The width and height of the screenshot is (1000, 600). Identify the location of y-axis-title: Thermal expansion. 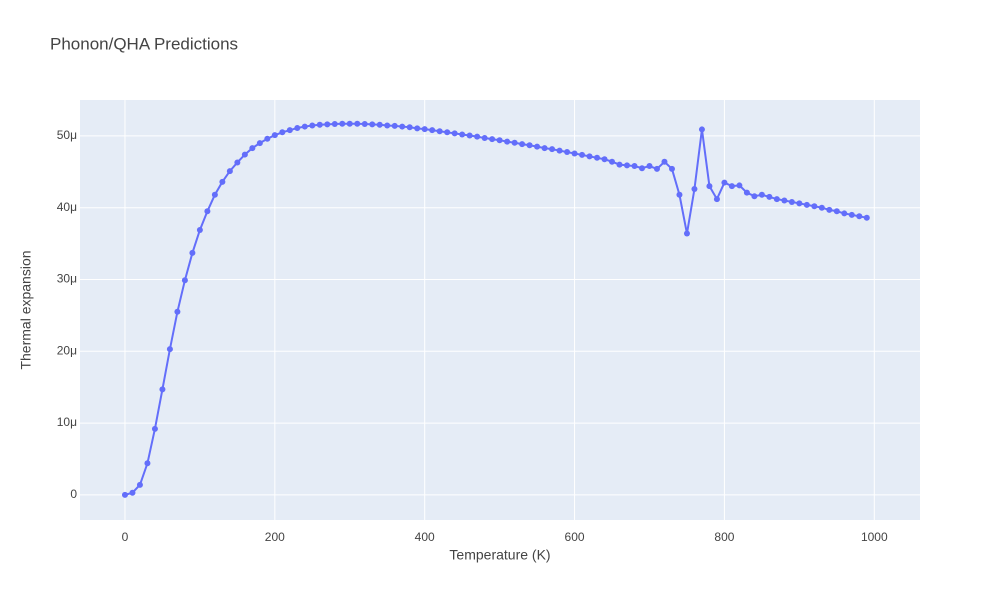
(26, 309).